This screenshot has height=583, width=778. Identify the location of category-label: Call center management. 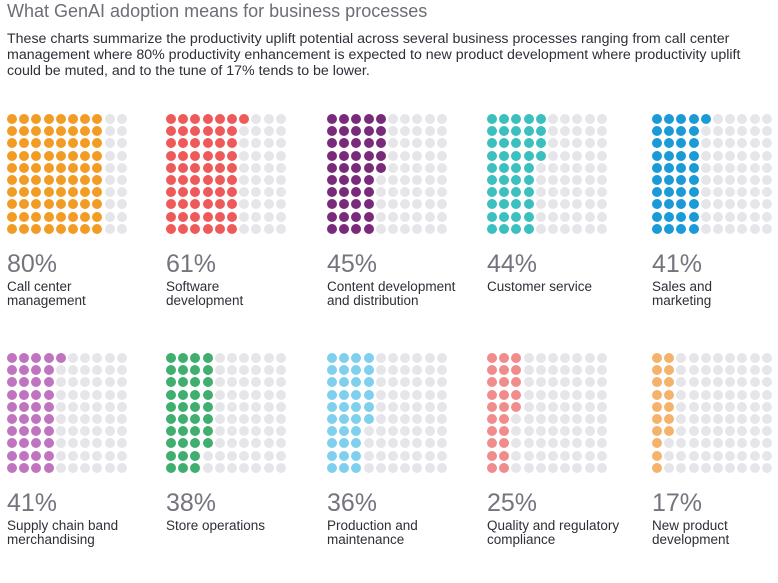
(82, 294).